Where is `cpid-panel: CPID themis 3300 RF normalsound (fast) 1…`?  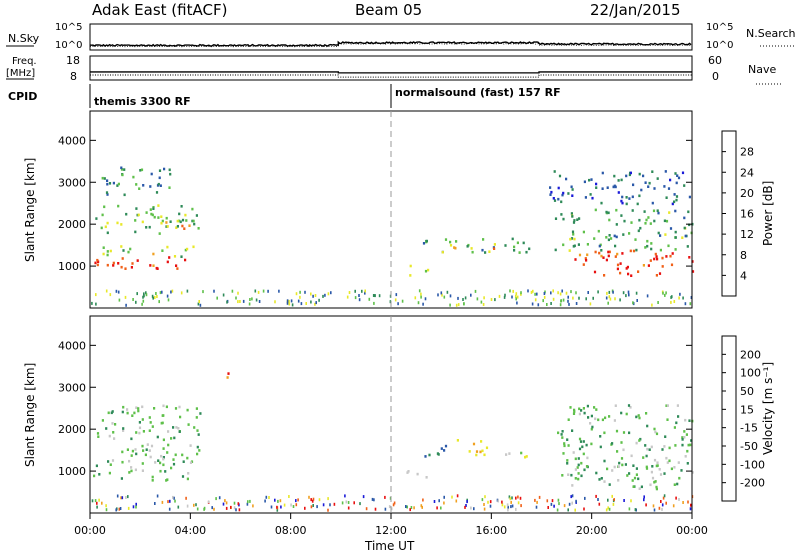
cpid-panel: CPID themis 3300 RF normalsound (fast) 1… is located at coordinates (284, 96).